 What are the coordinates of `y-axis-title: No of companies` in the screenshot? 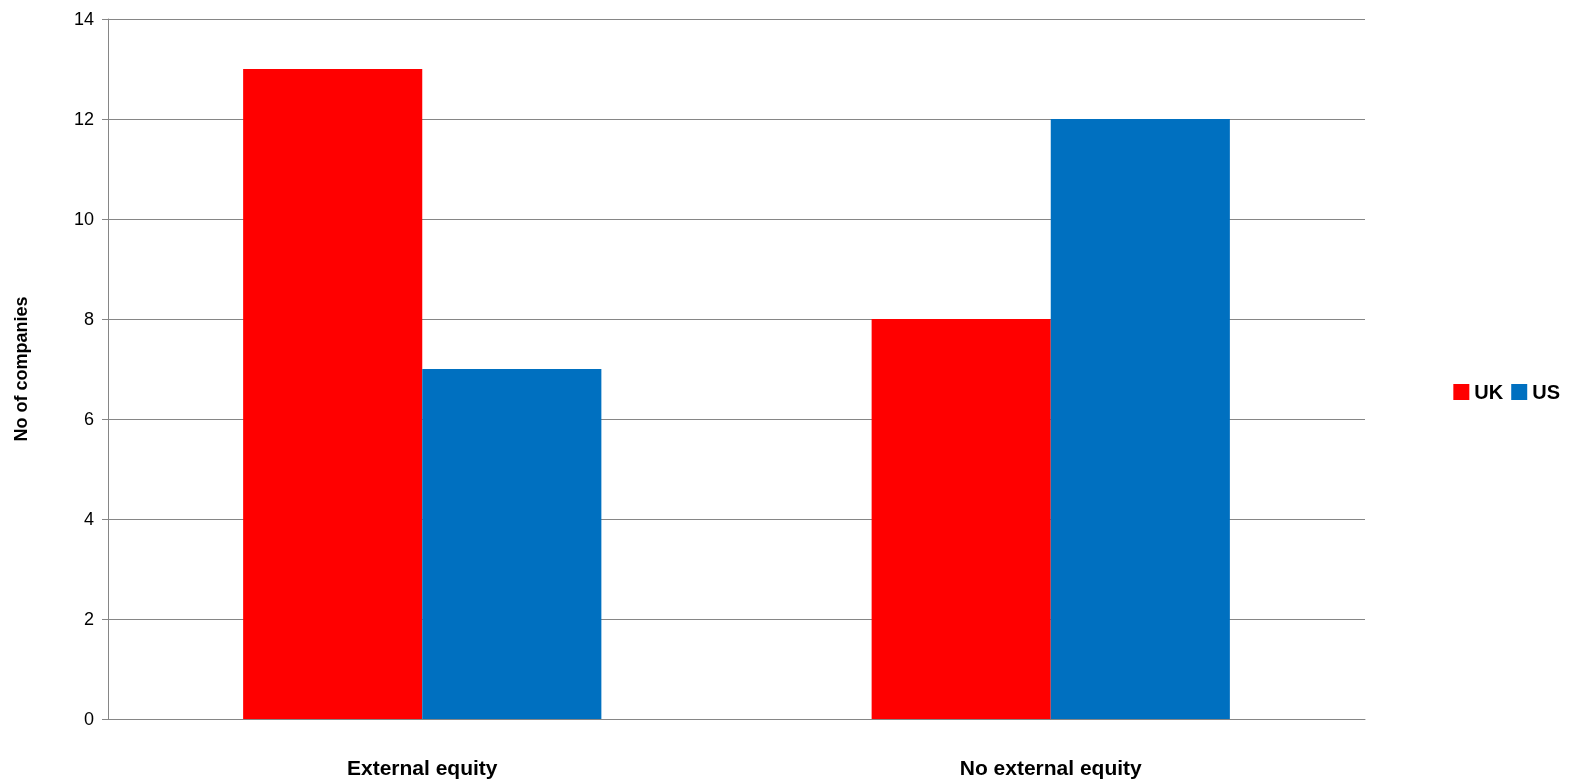 It's located at (21, 369).